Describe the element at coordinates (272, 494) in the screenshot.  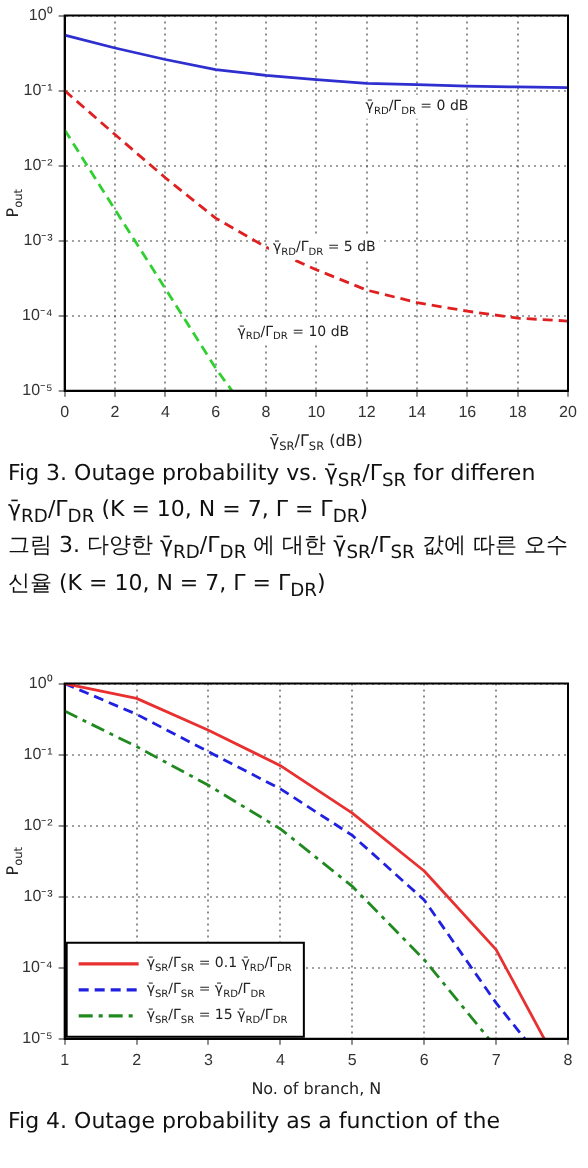
I see `text: Fig 3. Outage probability vs. γ̄$_{SR}$/Γ$_{SR}$ for differen γ̄$_{RD}$/Γ$_{DR}$ (K = 10, N = 7, Γ = Γ$_{DR}$)` at that location.